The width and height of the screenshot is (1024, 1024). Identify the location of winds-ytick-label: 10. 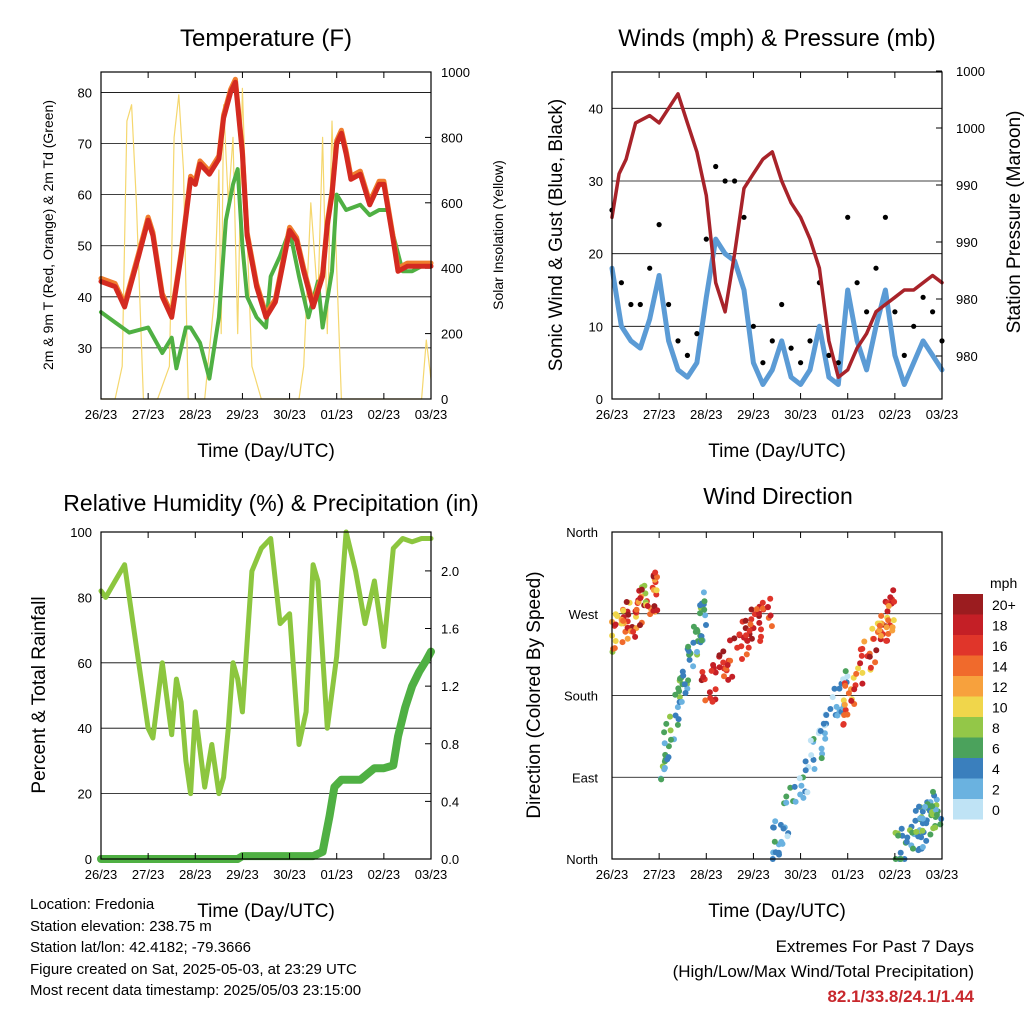
(596, 326).